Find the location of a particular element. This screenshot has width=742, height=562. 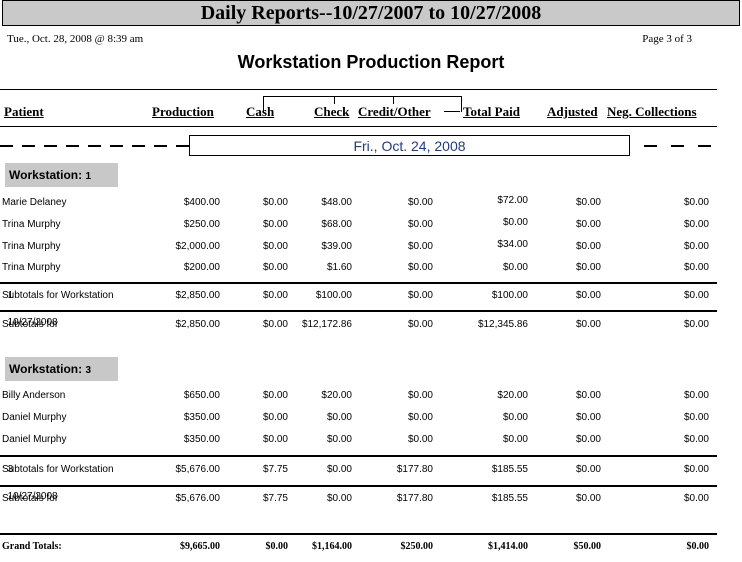

check-value: $1,164.00 is located at coordinates (332, 546).